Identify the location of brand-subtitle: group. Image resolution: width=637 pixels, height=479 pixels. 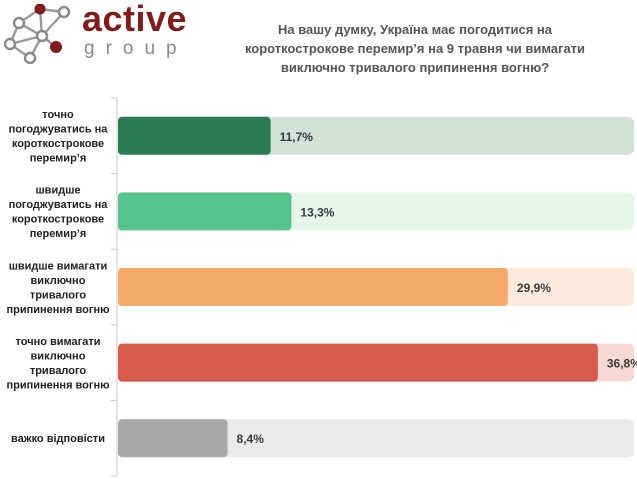
(136, 48).